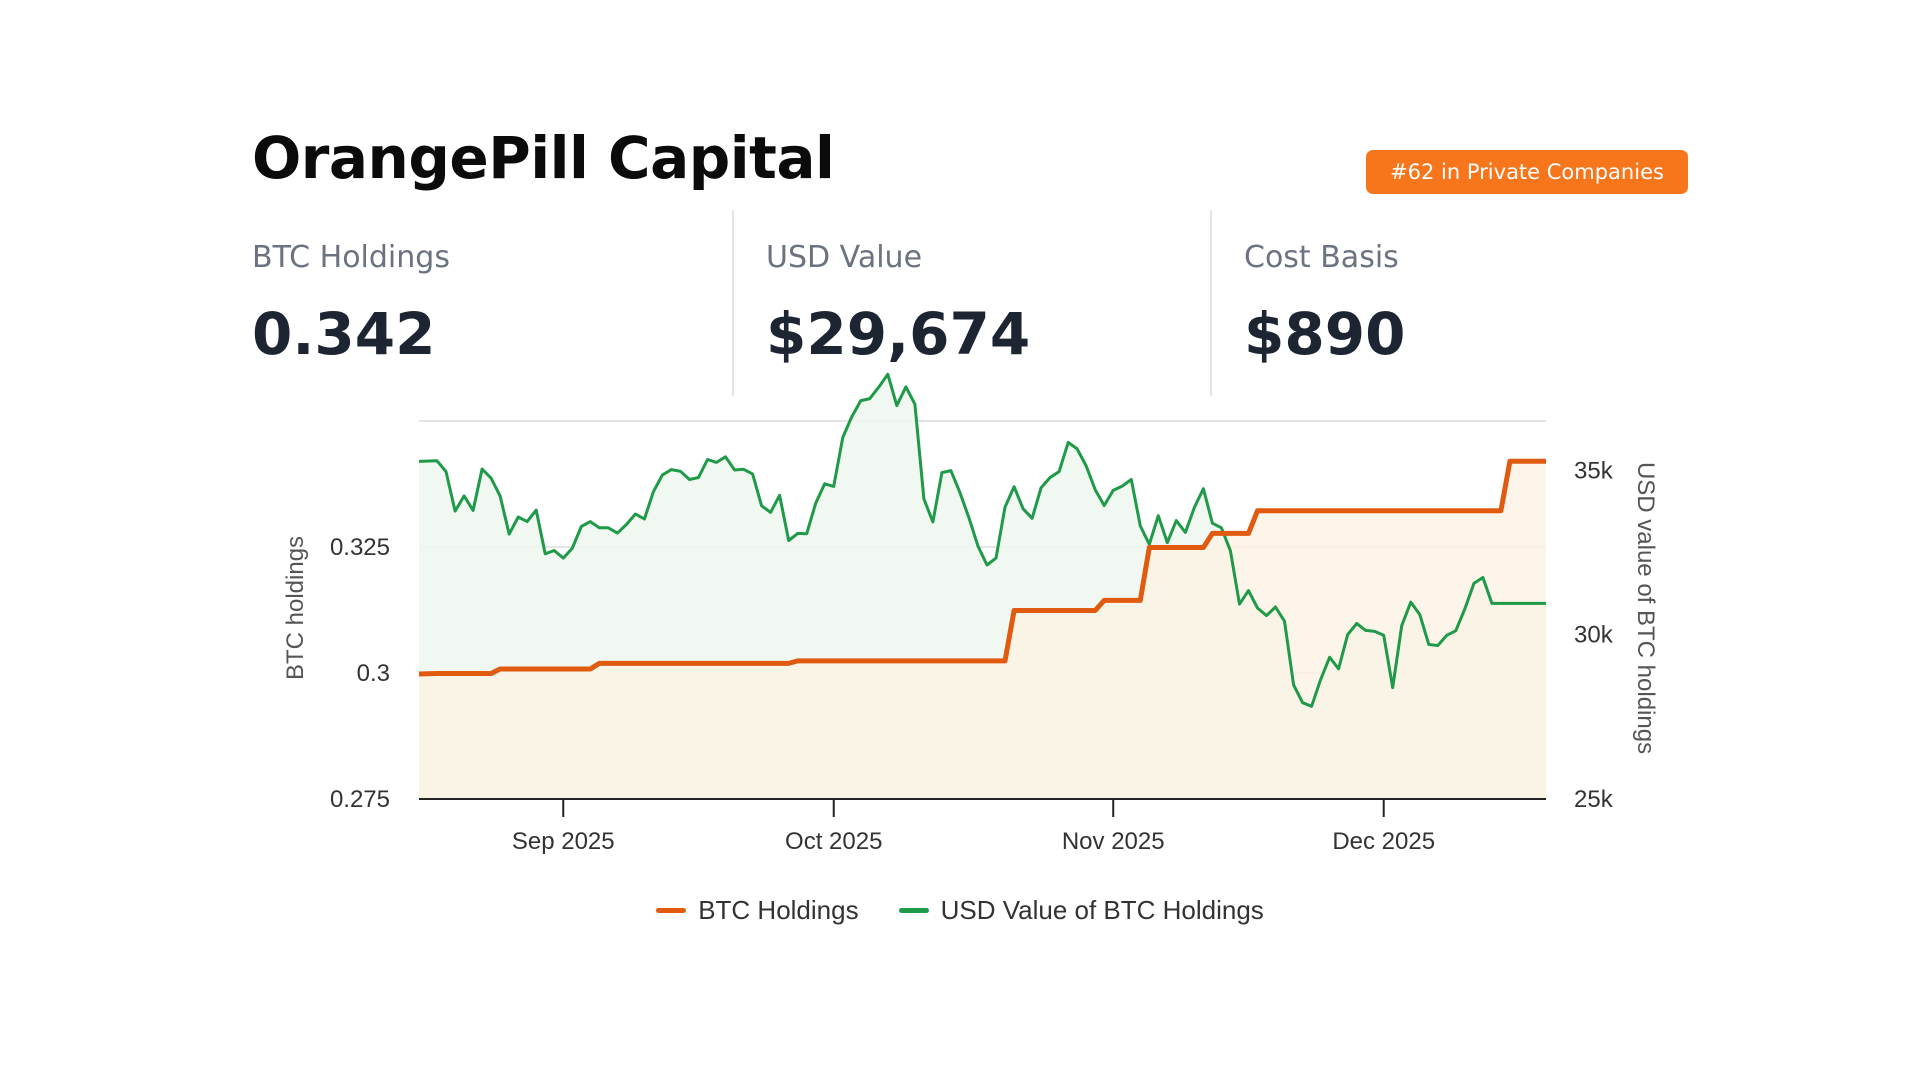 The image size is (1920, 1080). What do you see at coordinates (295, 608) in the screenshot?
I see `y-axis-left-label: BTC holdings` at bounding box center [295, 608].